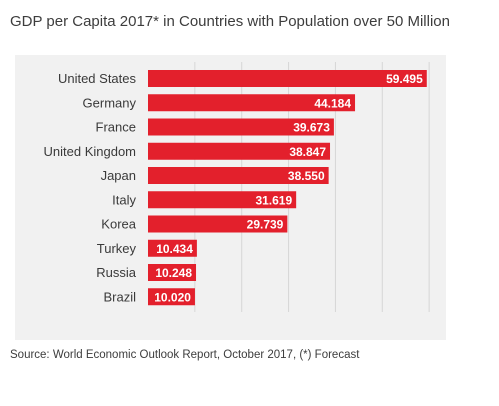  I want to click on bar-brazil, so click(171, 297).